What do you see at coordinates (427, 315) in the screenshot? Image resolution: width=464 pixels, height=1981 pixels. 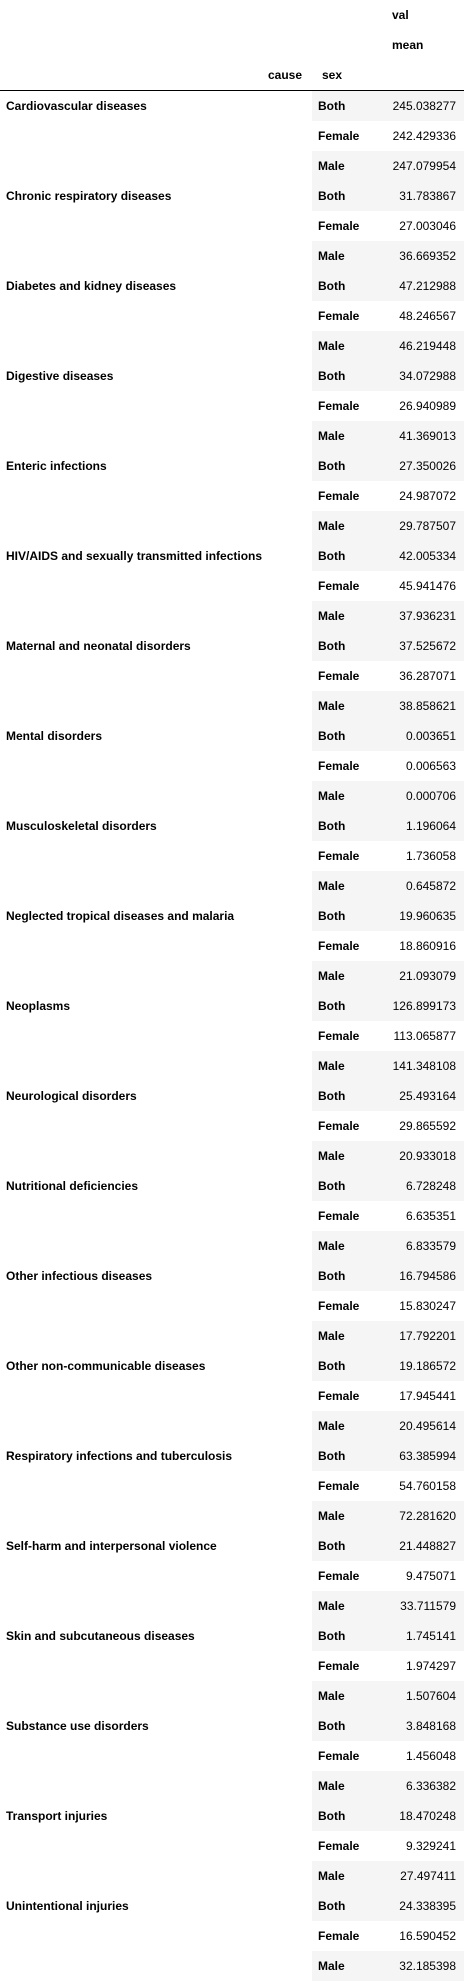 I see `mean-value-cell: 48.246567` at bounding box center [427, 315].